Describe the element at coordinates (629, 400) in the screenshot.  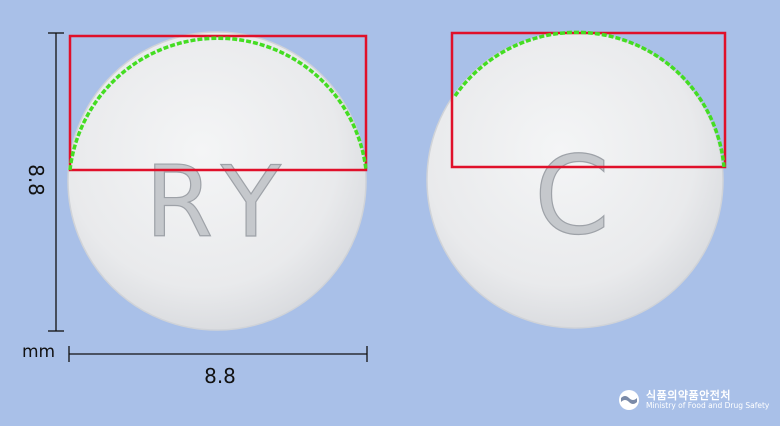
I see `mfds-emblem-icon` at that location.